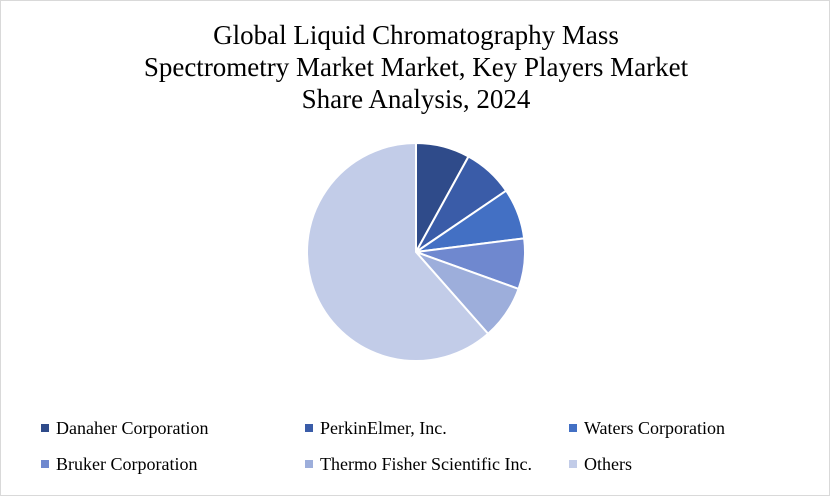 The image size is (830, 496). I want to click on legend-item-bruker: Bruker Corporation, so click(119, 464).